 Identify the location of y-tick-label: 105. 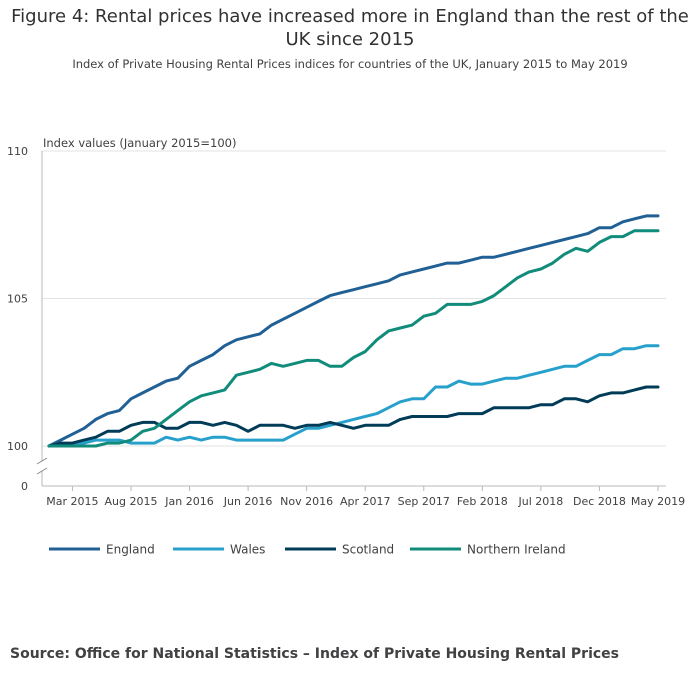
(17, 299).